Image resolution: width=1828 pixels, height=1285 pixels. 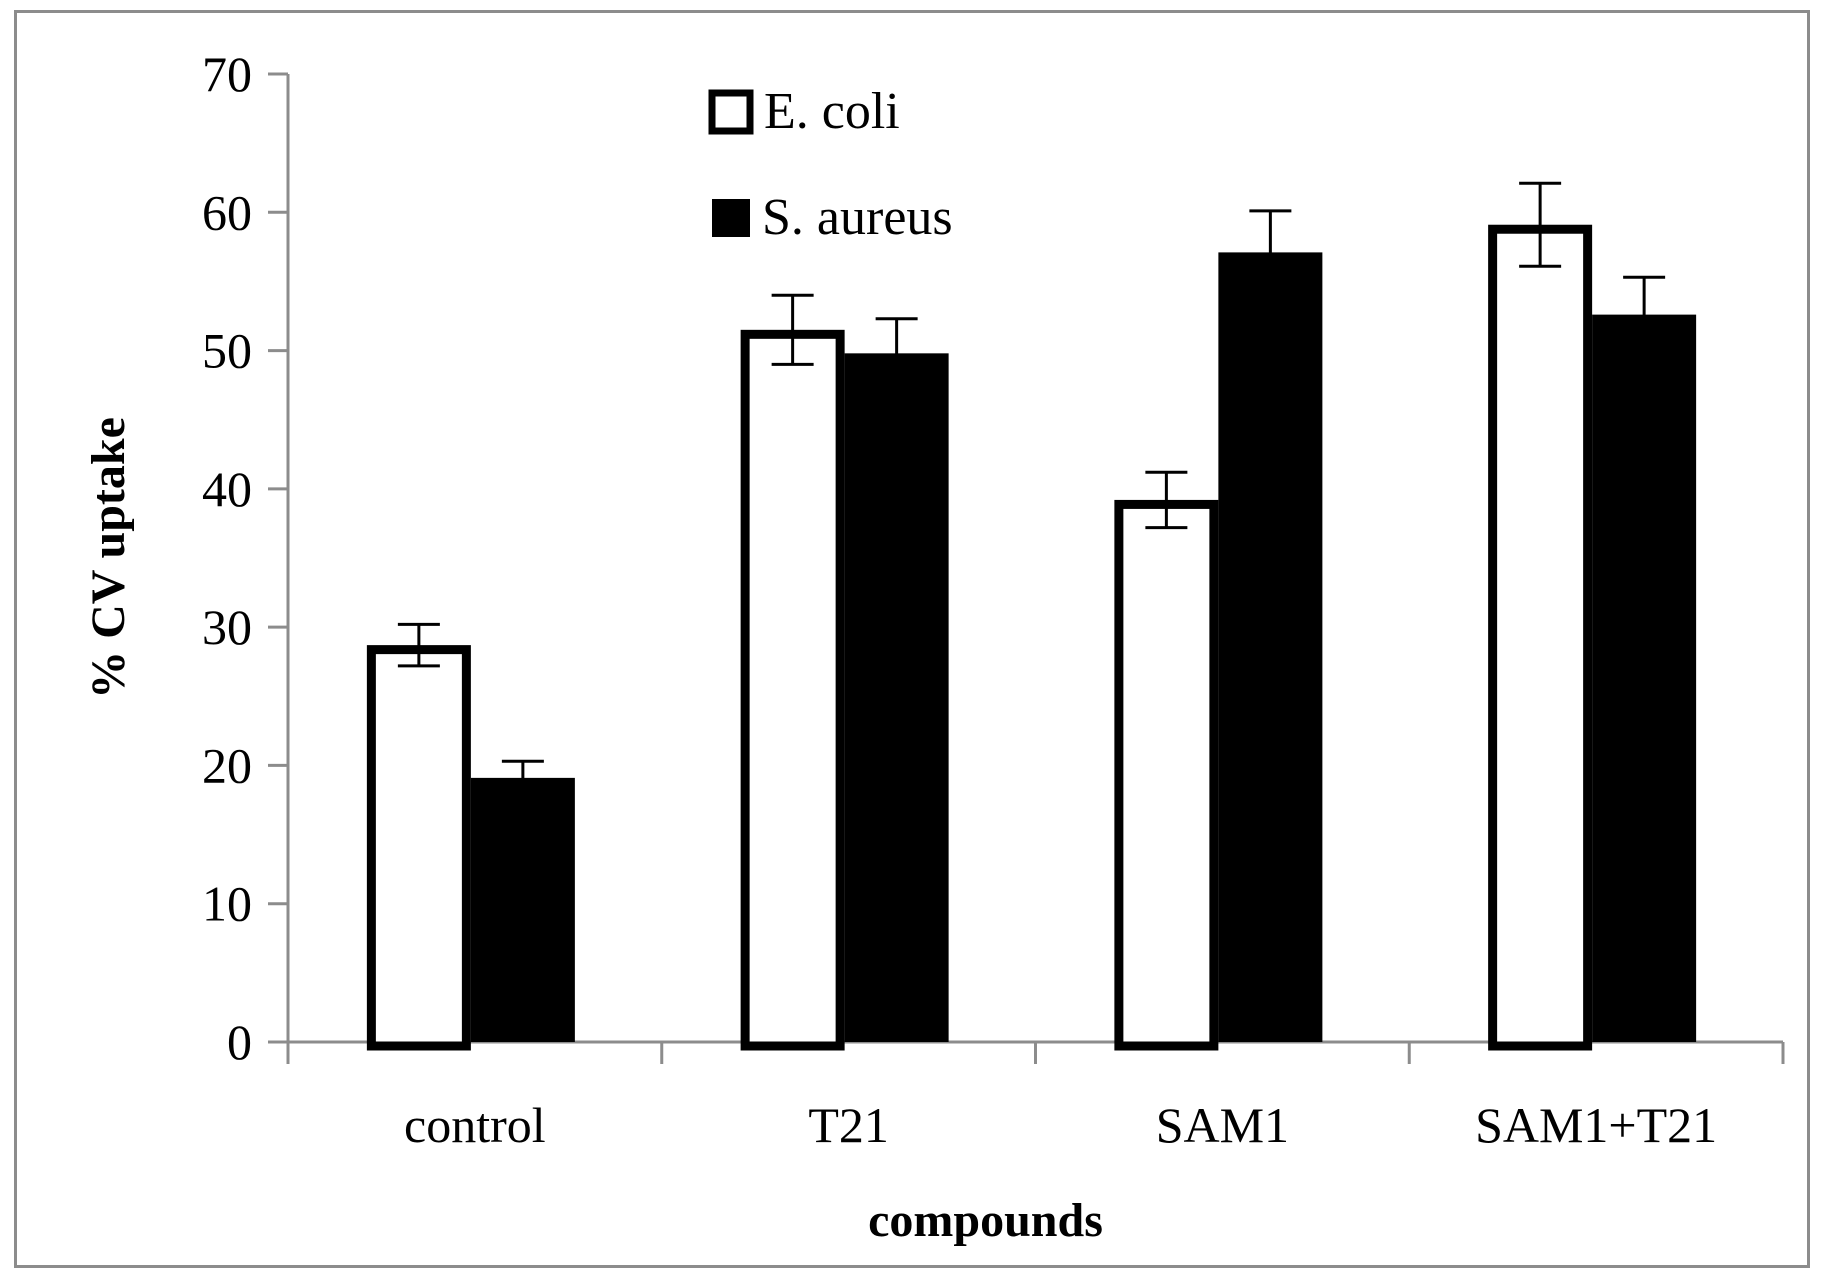 What do you see at coordinates (896, 353) in the screenshot?
I see `error-bar-s-aureus-t21` at bounding box center [896, 353].